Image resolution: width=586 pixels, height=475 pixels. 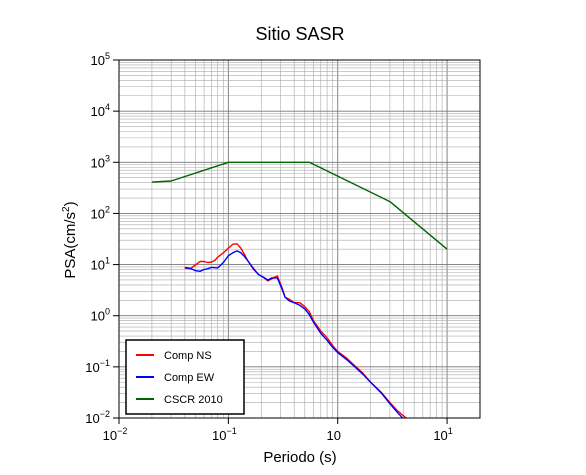 I want to click on x-tick-exp: −1, so click(x=231, y=431).